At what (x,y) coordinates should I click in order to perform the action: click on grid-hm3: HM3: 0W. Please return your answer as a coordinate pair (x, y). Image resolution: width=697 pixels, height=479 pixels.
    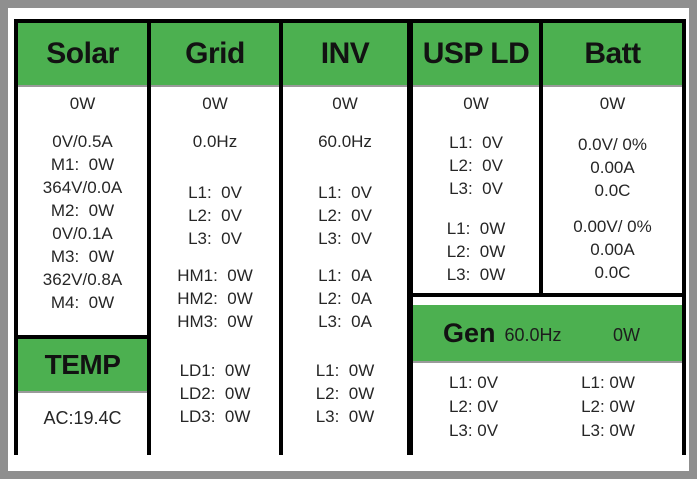
    Looking at the image, I should click on (215, 321).